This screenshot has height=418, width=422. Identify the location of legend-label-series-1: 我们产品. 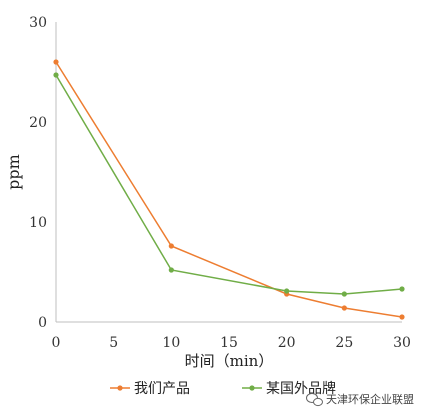
(162, 389).